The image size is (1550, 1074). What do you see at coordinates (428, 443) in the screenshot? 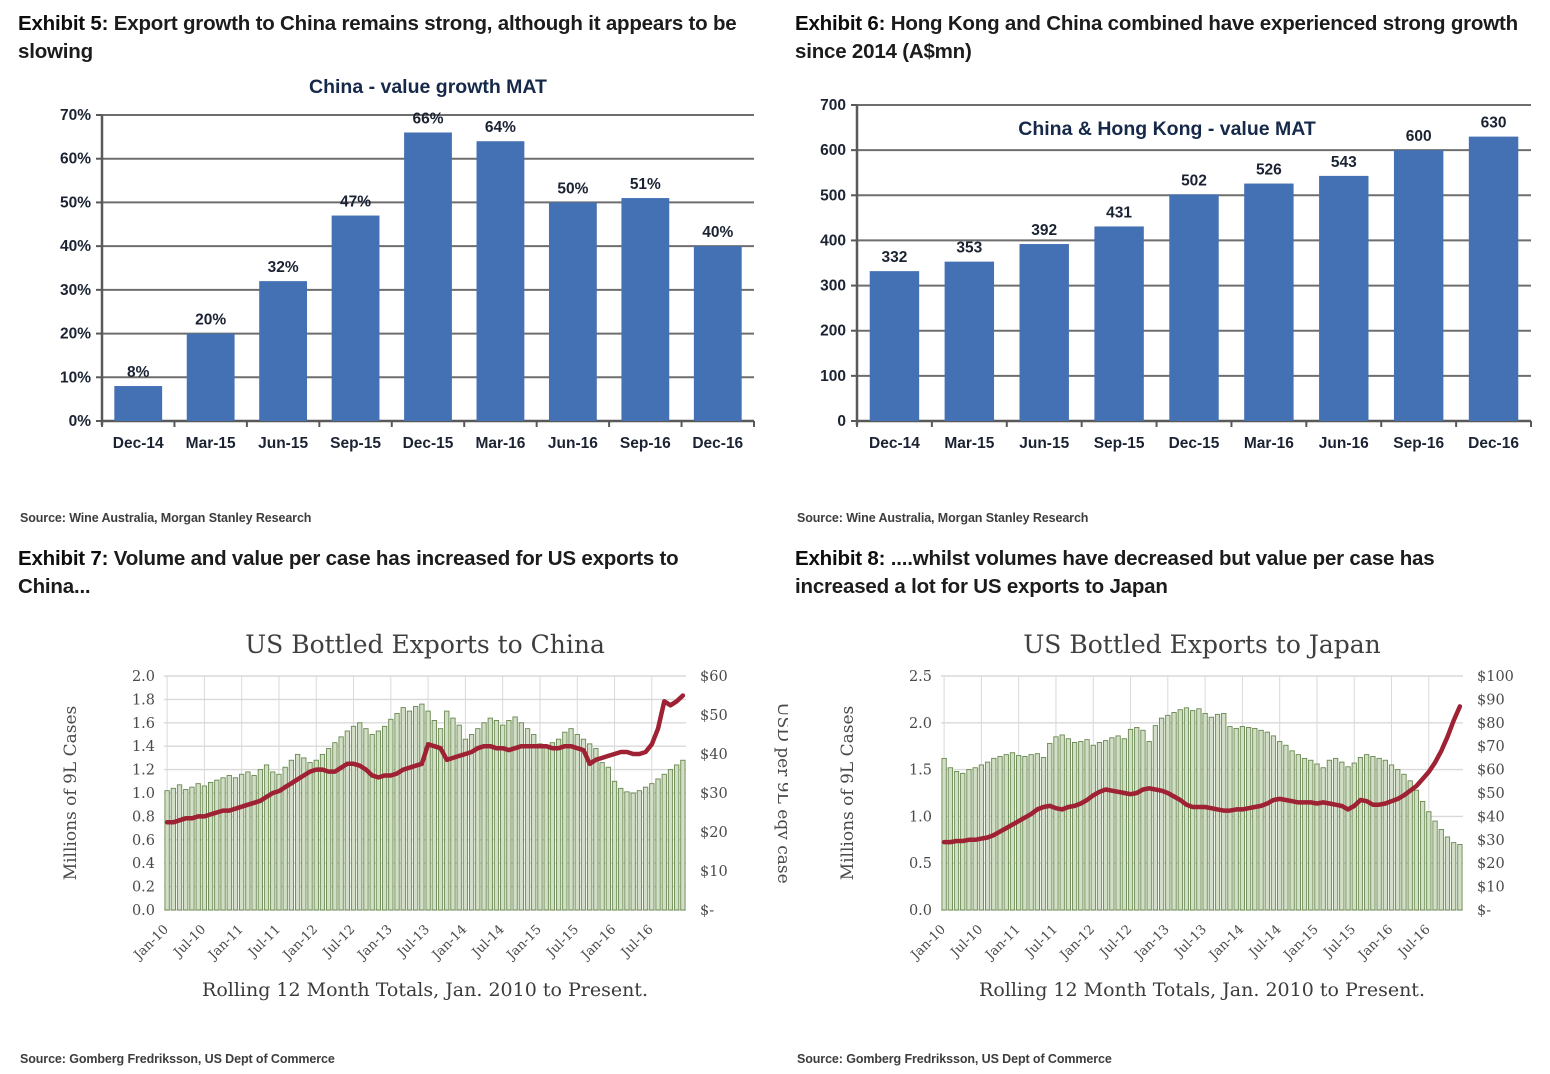
I see `x-axis-tick-label: Dec-15` at bounding box center [428, 443].